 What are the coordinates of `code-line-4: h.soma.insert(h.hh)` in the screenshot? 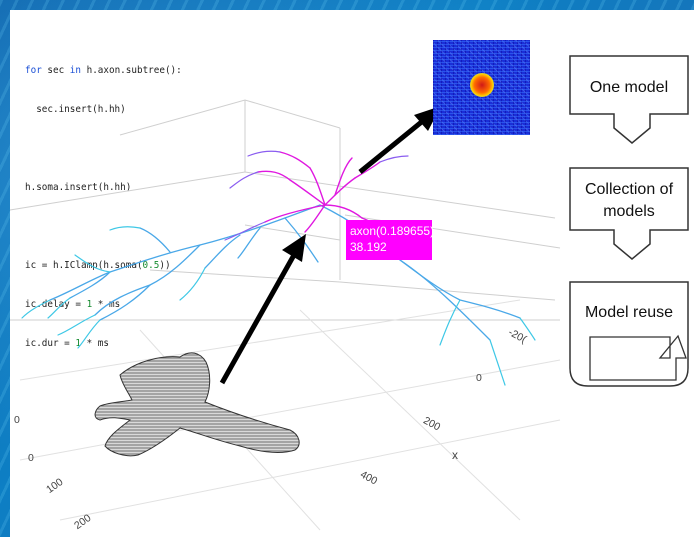 It's located at (78, 187).